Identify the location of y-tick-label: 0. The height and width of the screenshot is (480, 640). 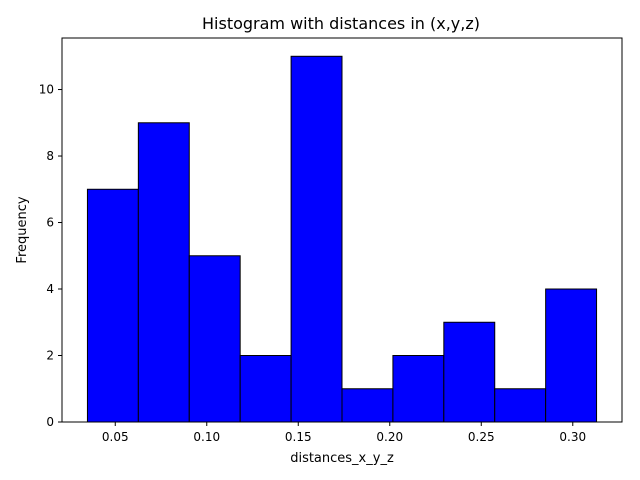
(50, 422).